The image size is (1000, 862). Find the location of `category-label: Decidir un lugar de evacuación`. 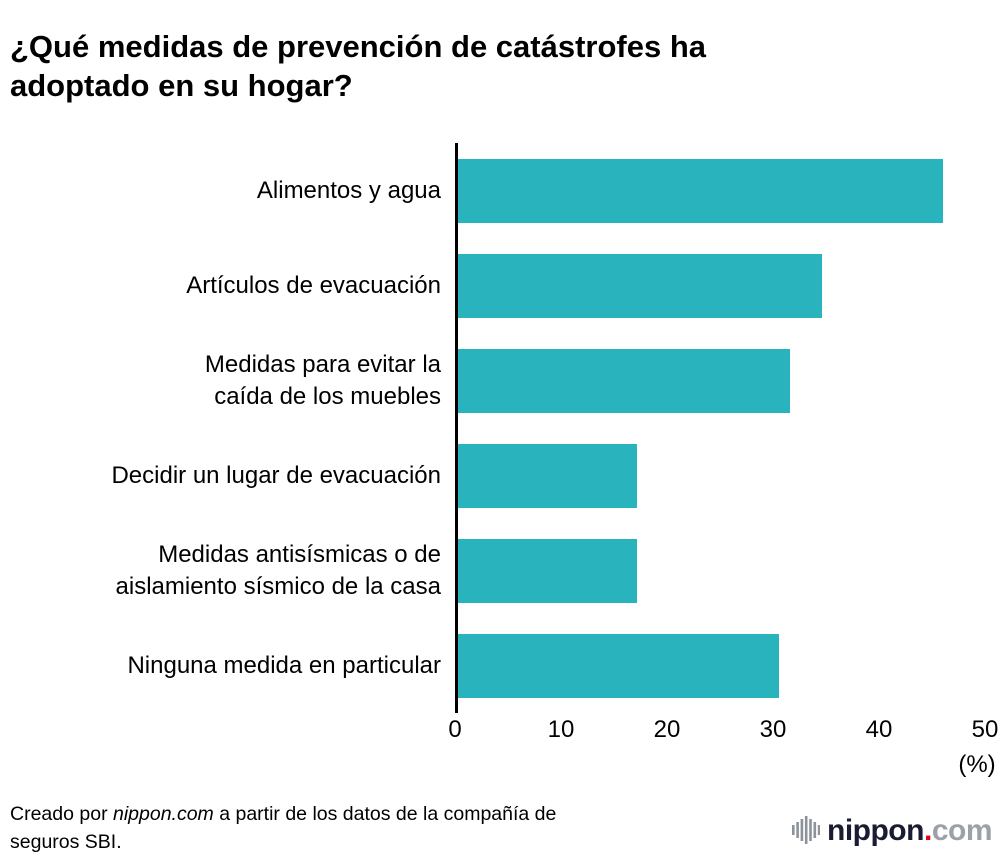

category-label: Decidir un lugar de evacuación is located at coordinates (276, 475).